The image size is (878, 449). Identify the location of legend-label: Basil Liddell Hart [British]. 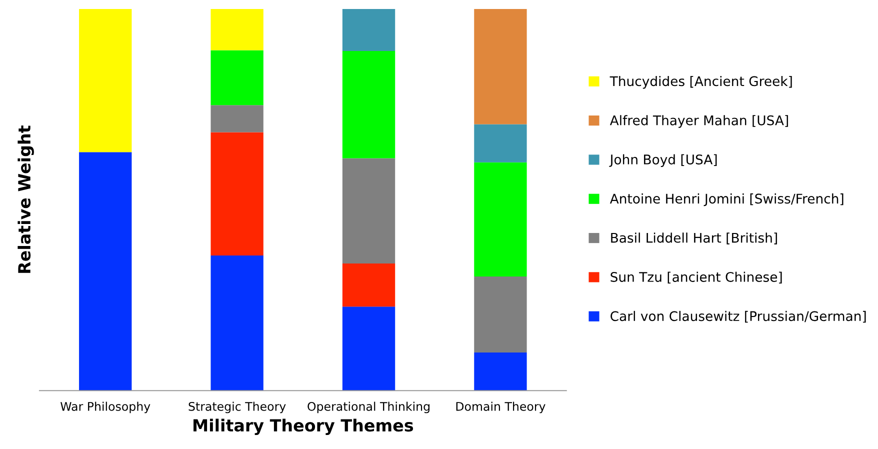
(694, 238).